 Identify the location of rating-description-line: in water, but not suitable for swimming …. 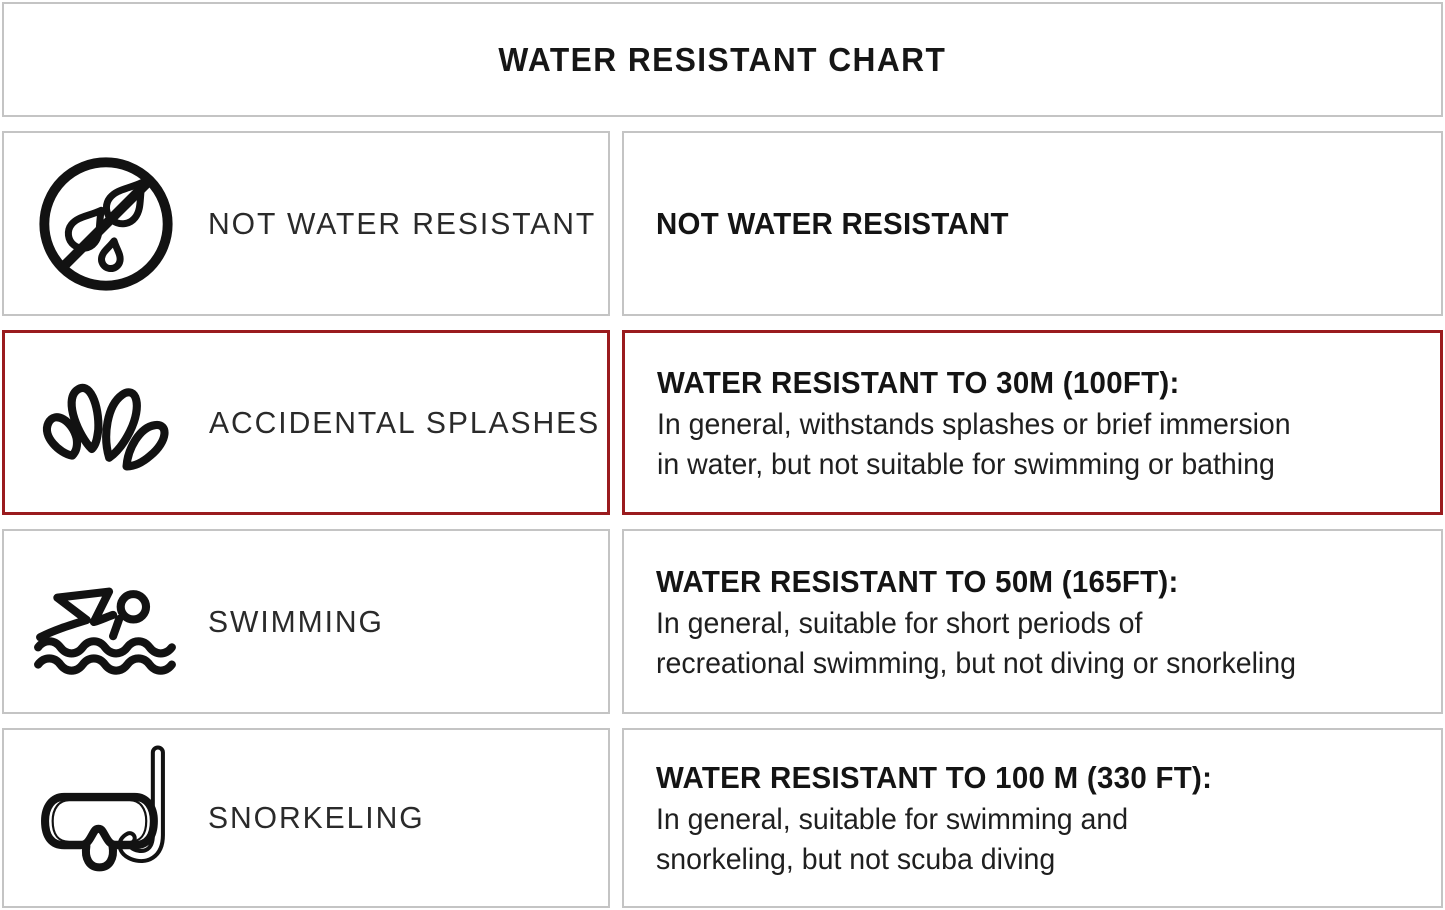
(966, 464).